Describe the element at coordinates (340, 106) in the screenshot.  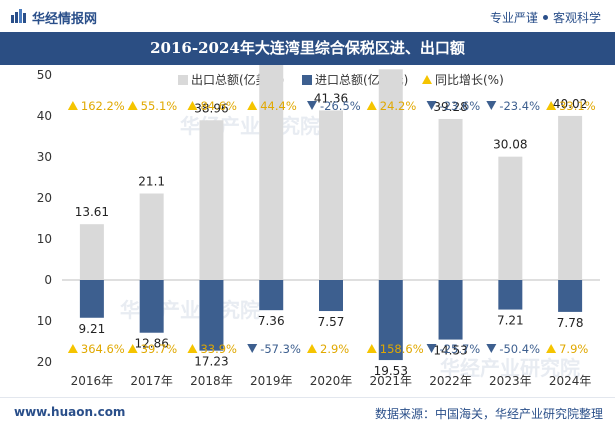
I see `growth-export-label: -26.5%` at that location.